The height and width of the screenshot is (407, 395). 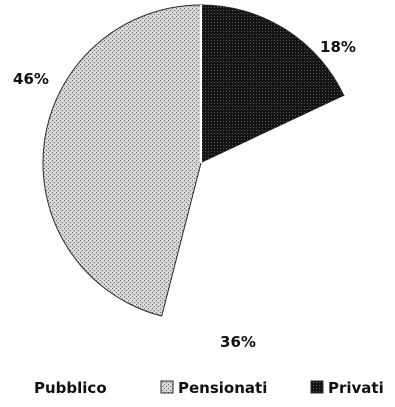 I want to click on legend-swatch-privati, so click(x=317, y=387).